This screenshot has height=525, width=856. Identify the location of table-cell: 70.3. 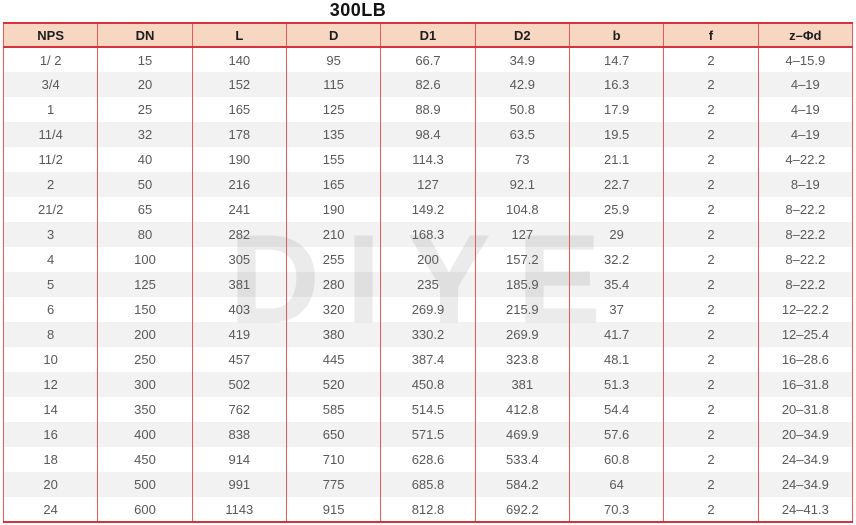
(616, 510).